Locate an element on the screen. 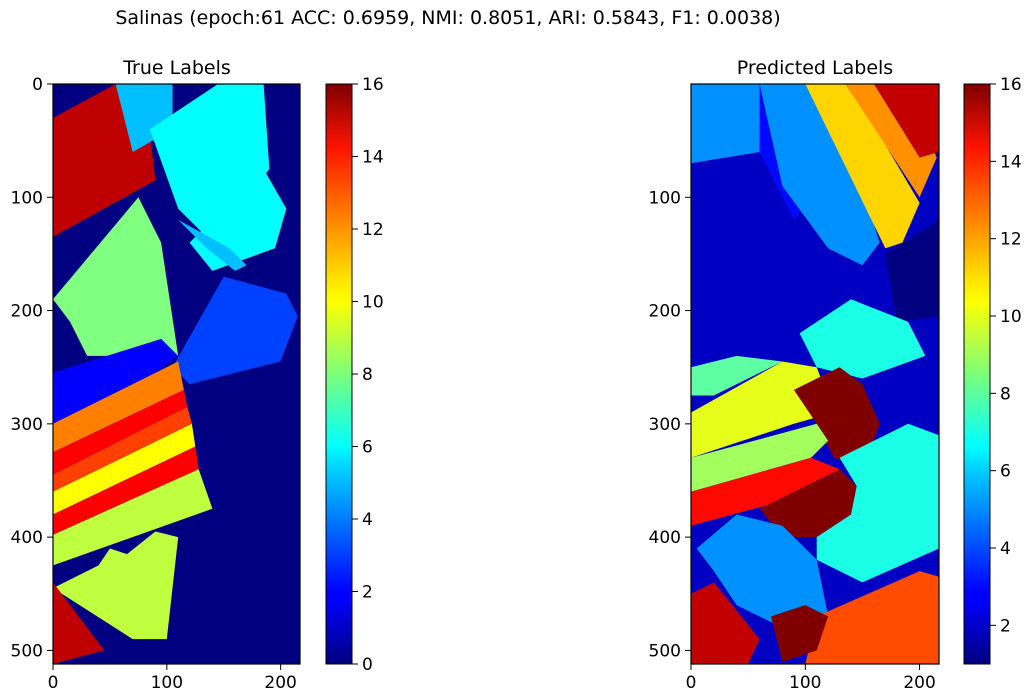 The image size is (1031, 697). panel-title: Predicted Labels is located at coordinates (815, 68).